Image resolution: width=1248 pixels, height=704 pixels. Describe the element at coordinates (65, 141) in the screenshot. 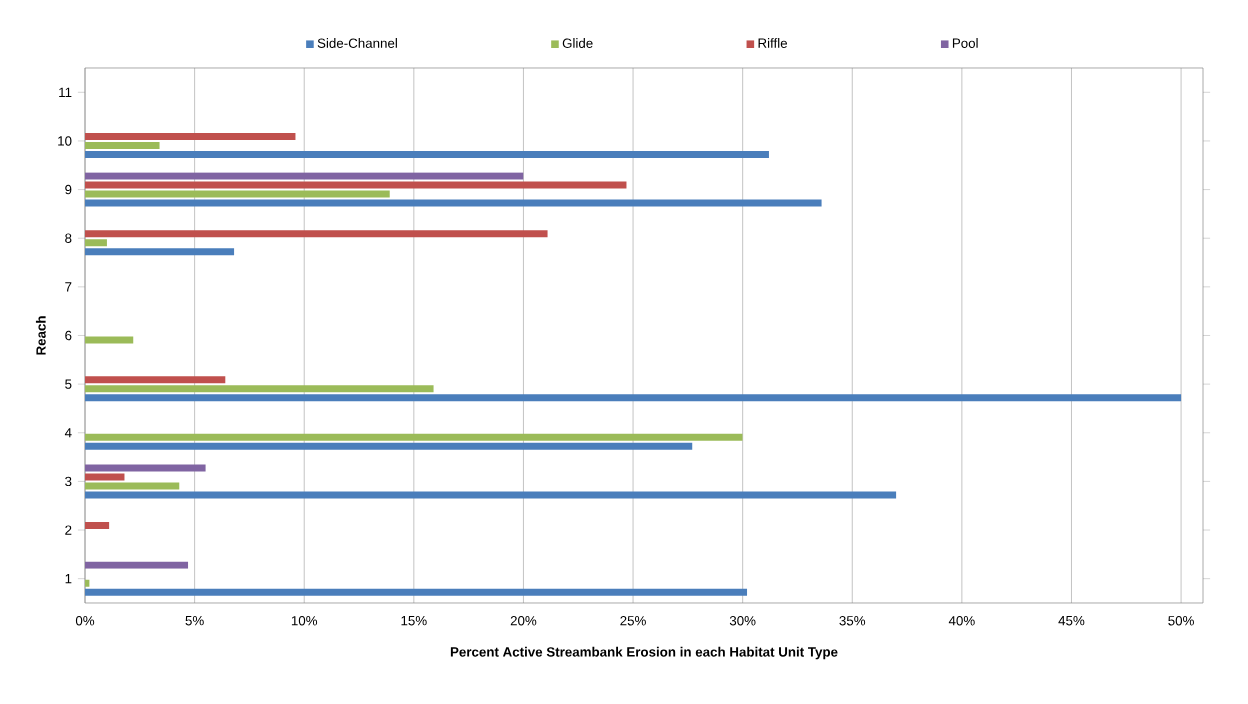

I see `y-tick-label: 10` at that location.